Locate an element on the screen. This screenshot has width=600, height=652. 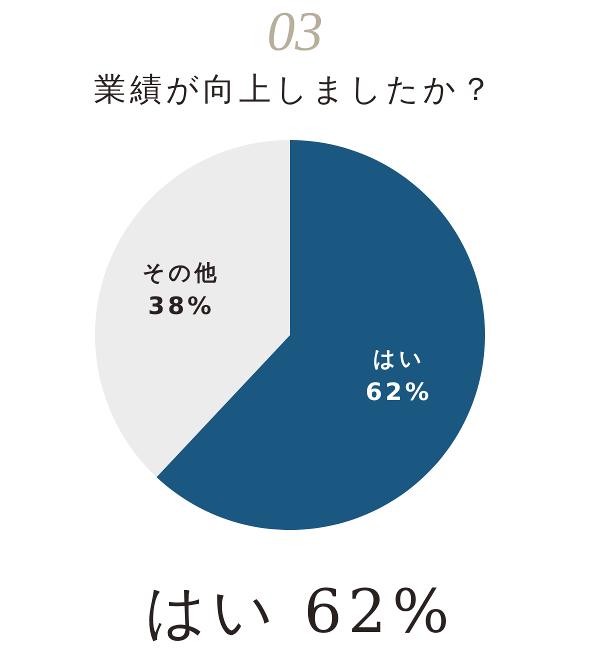
data-label: 38% is located at coordinates (181, 306).